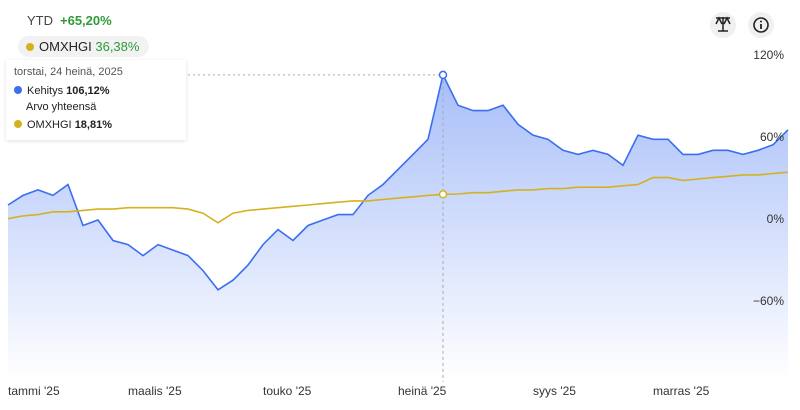 Image resolution: width=800 pixels, height=410 pixels. Describe the element at coordinates (776, 219) in the screenshot. I see `y-tick-label: 0%` at that location.